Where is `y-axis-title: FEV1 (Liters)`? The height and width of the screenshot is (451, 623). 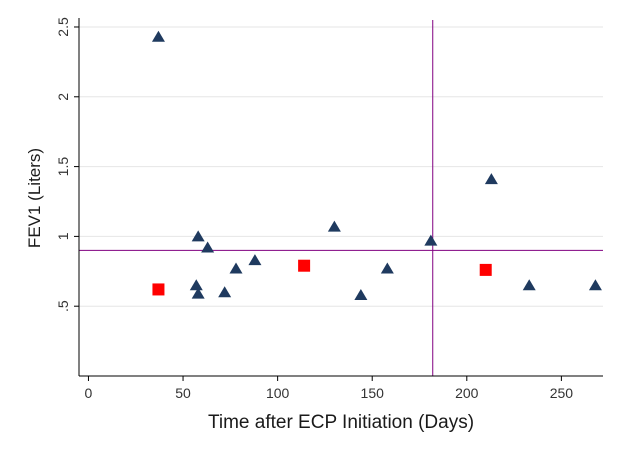 y-axis-title: FEV1 (Liters) is located at coordinates (34, 198).